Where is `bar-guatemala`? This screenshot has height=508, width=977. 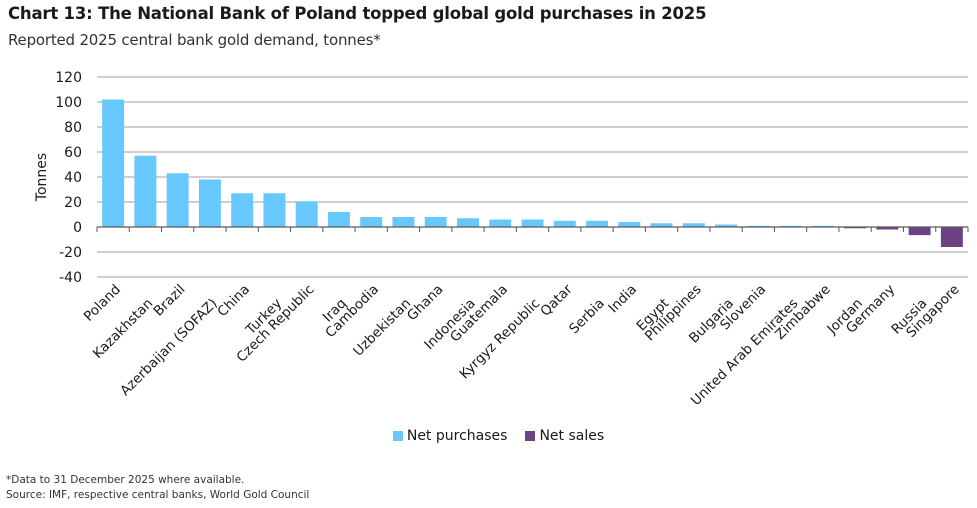 bar-guatemala is located at coordinates (500, 223).